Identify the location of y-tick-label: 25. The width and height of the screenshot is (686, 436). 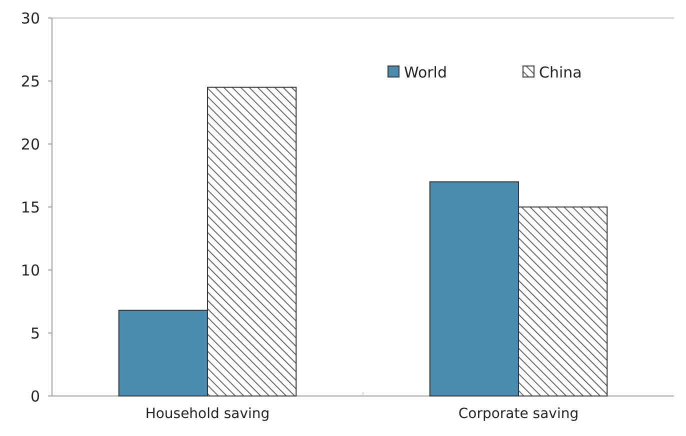
(30, 81).